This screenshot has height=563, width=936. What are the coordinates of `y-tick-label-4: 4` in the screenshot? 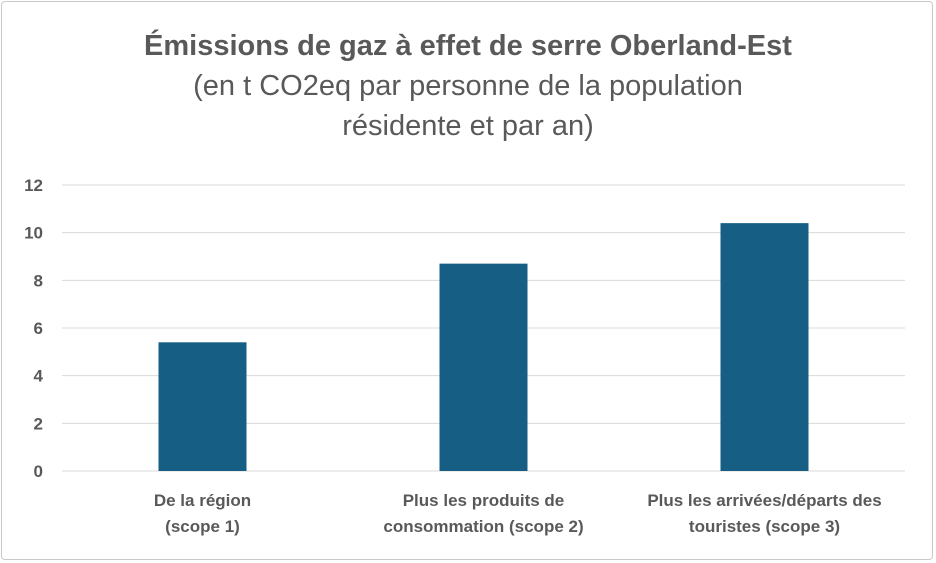 It's located at (39, 376).